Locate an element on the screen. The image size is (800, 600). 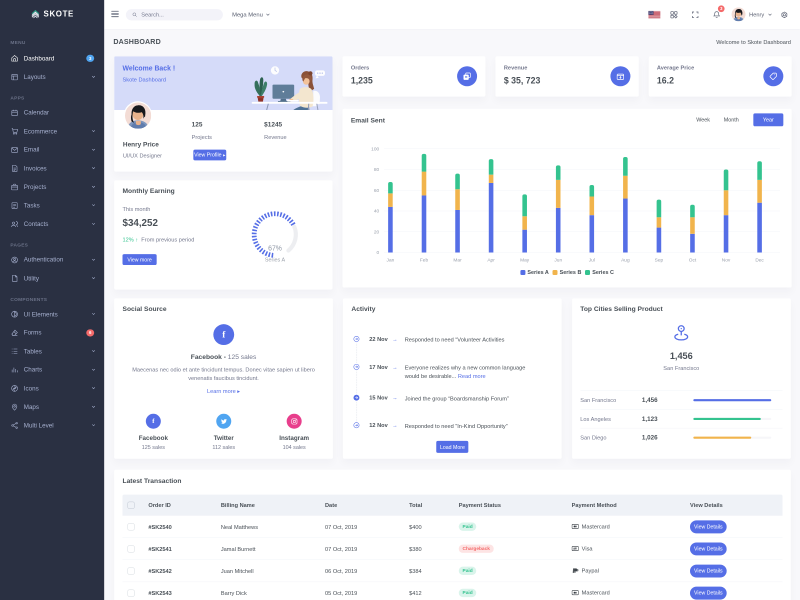
svg-text: 80 is located at coordinates (377, 170).